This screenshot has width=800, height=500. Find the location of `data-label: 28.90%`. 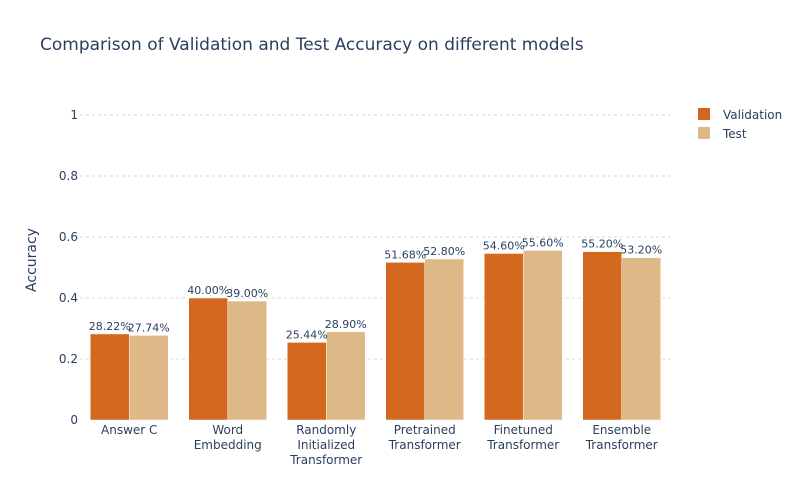

data-label: 28.90% is located at coordinates (346, 324).